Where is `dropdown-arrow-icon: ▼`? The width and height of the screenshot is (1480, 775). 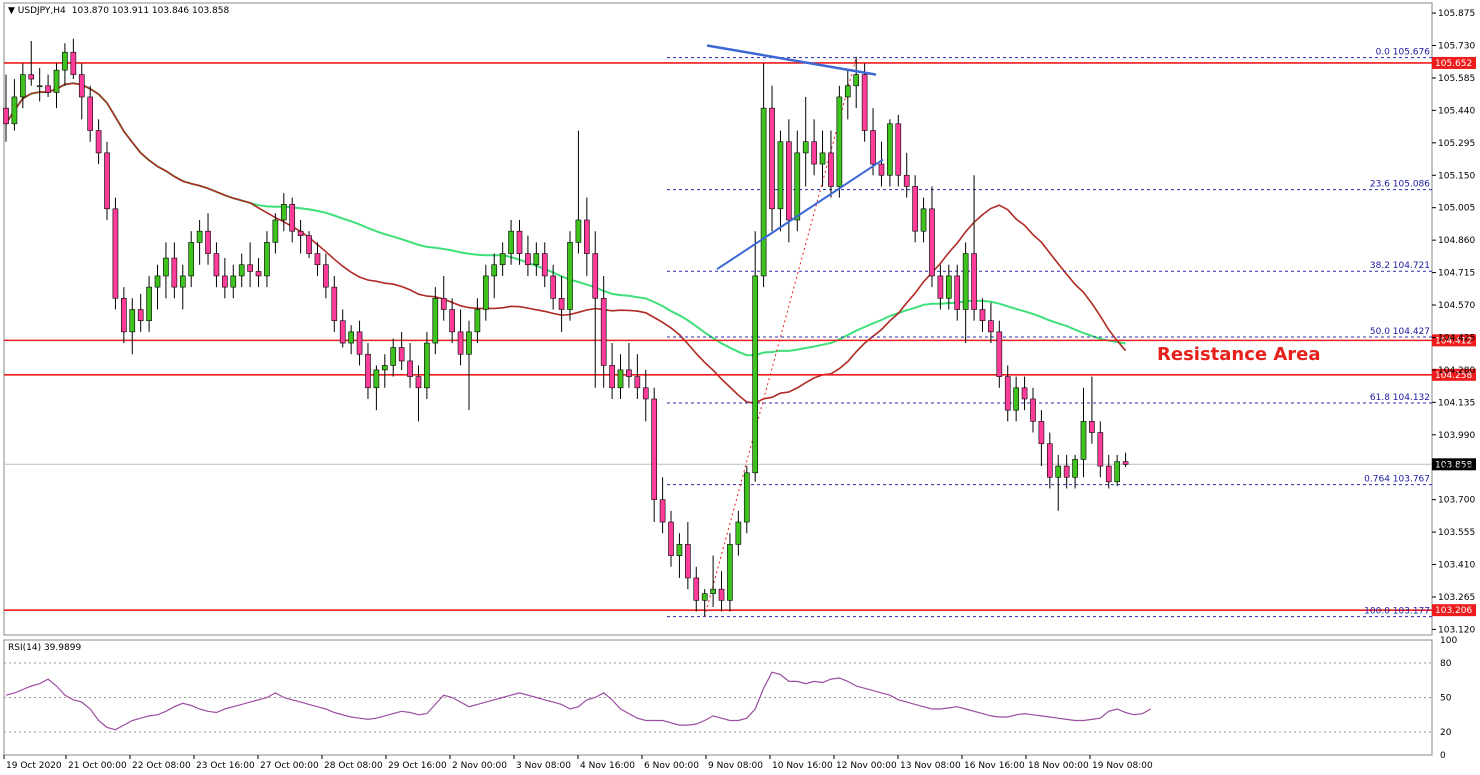 dropdown-arrow-icon: ▼ is located at coordinates (13, 11).